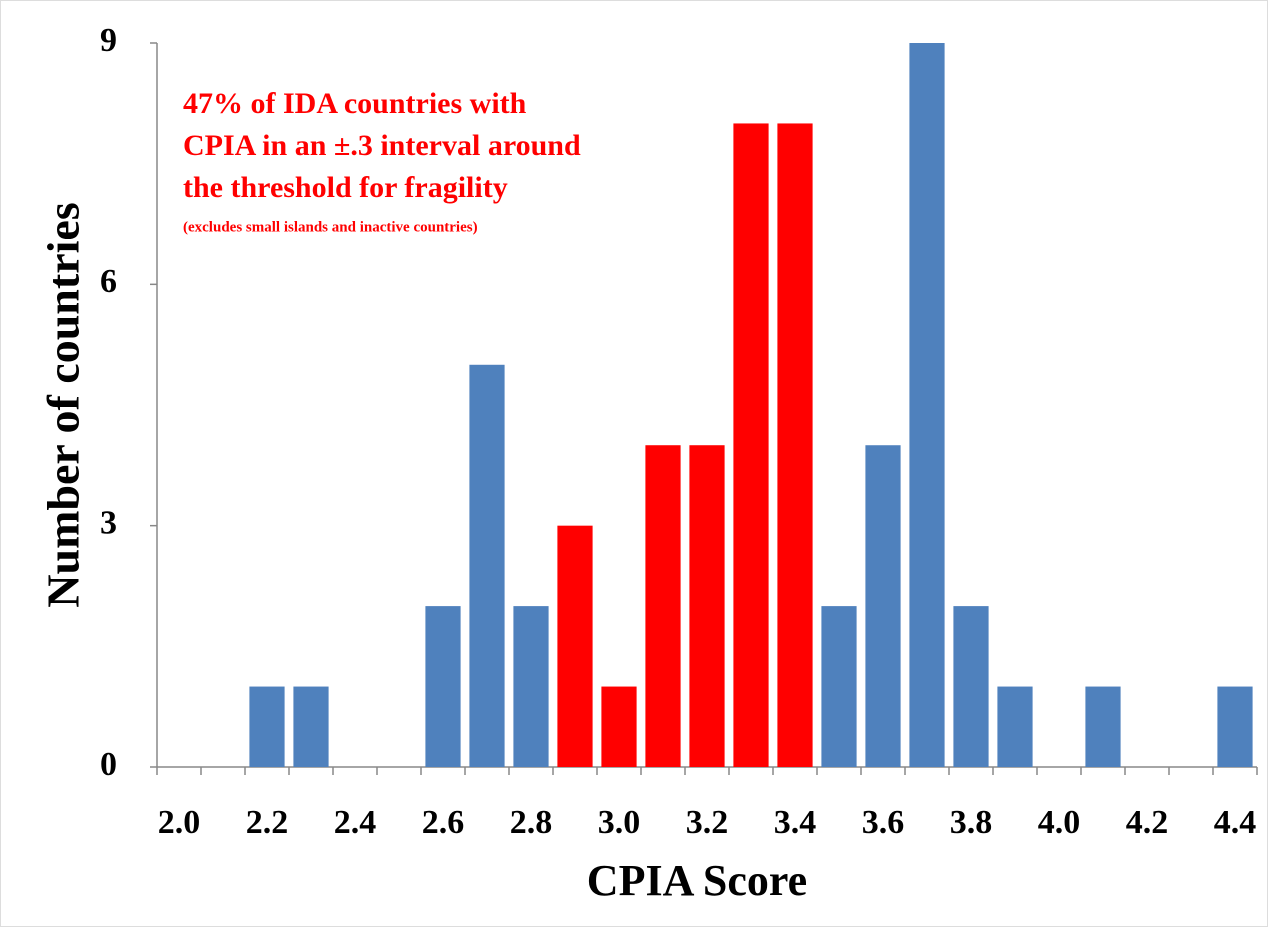 The image size is (1268, 927). I want to click on x-tick-label: 2.2, so click(267, 822).